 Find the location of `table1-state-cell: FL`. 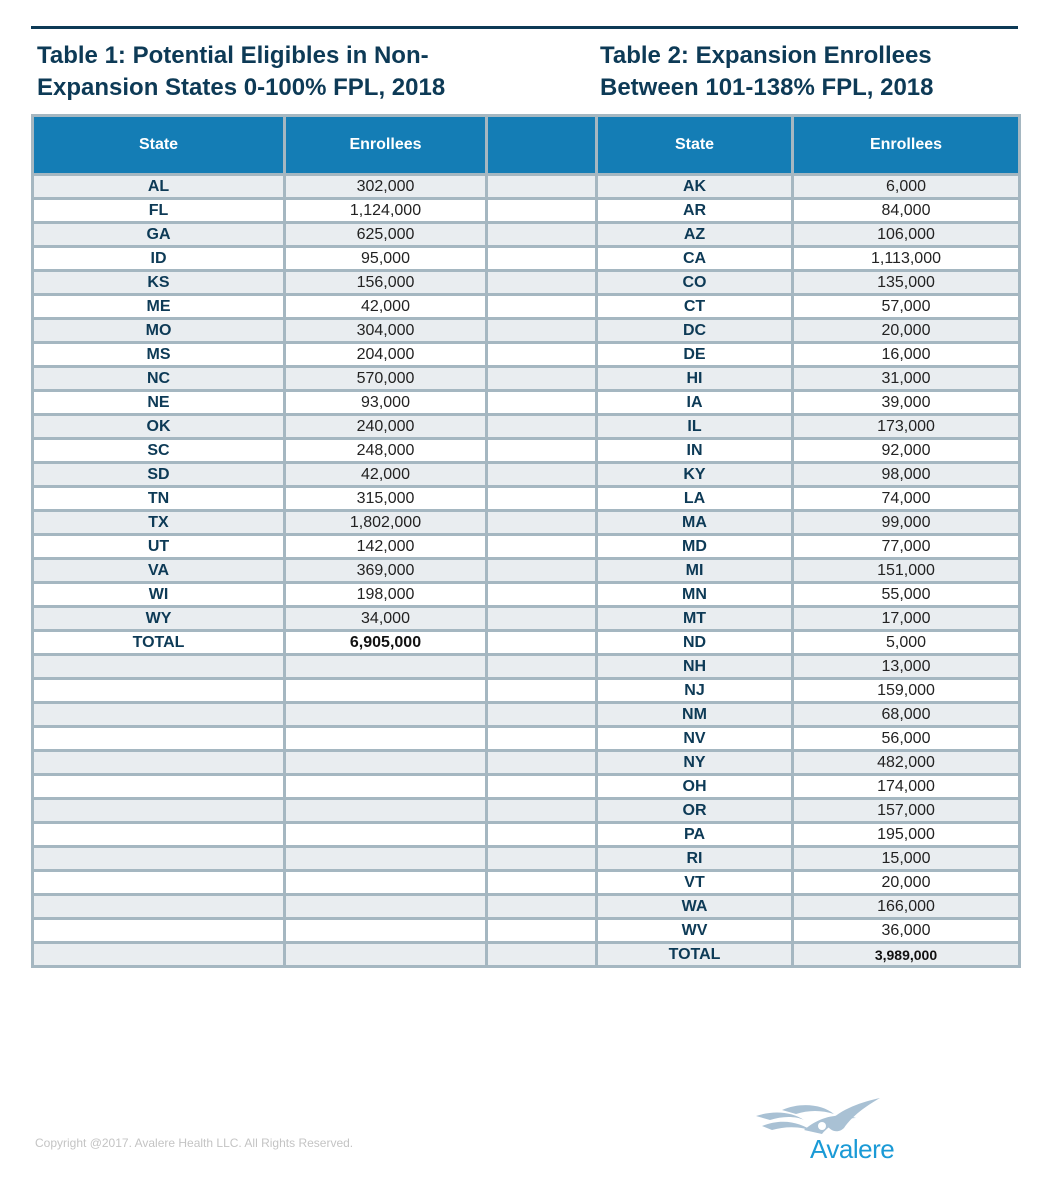

table1-state-cell: FL is located at coordinates (158, 210).